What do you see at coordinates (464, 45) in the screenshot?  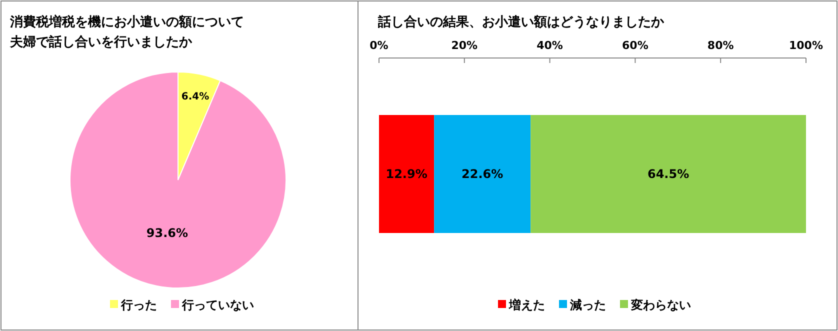 I see `x-tick-label: 20%` at bounding box center [464, 45].